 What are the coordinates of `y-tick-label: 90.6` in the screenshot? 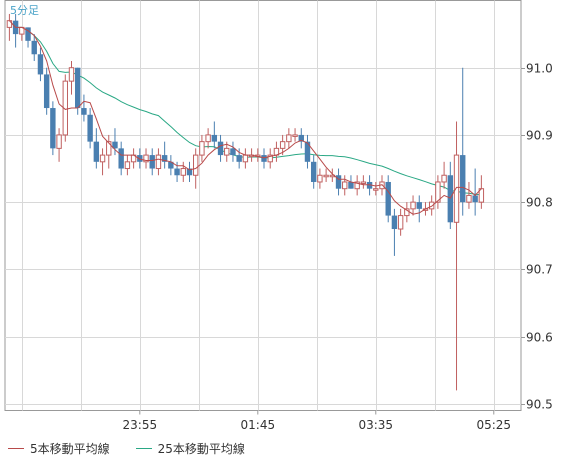 It's located at (539, 338).